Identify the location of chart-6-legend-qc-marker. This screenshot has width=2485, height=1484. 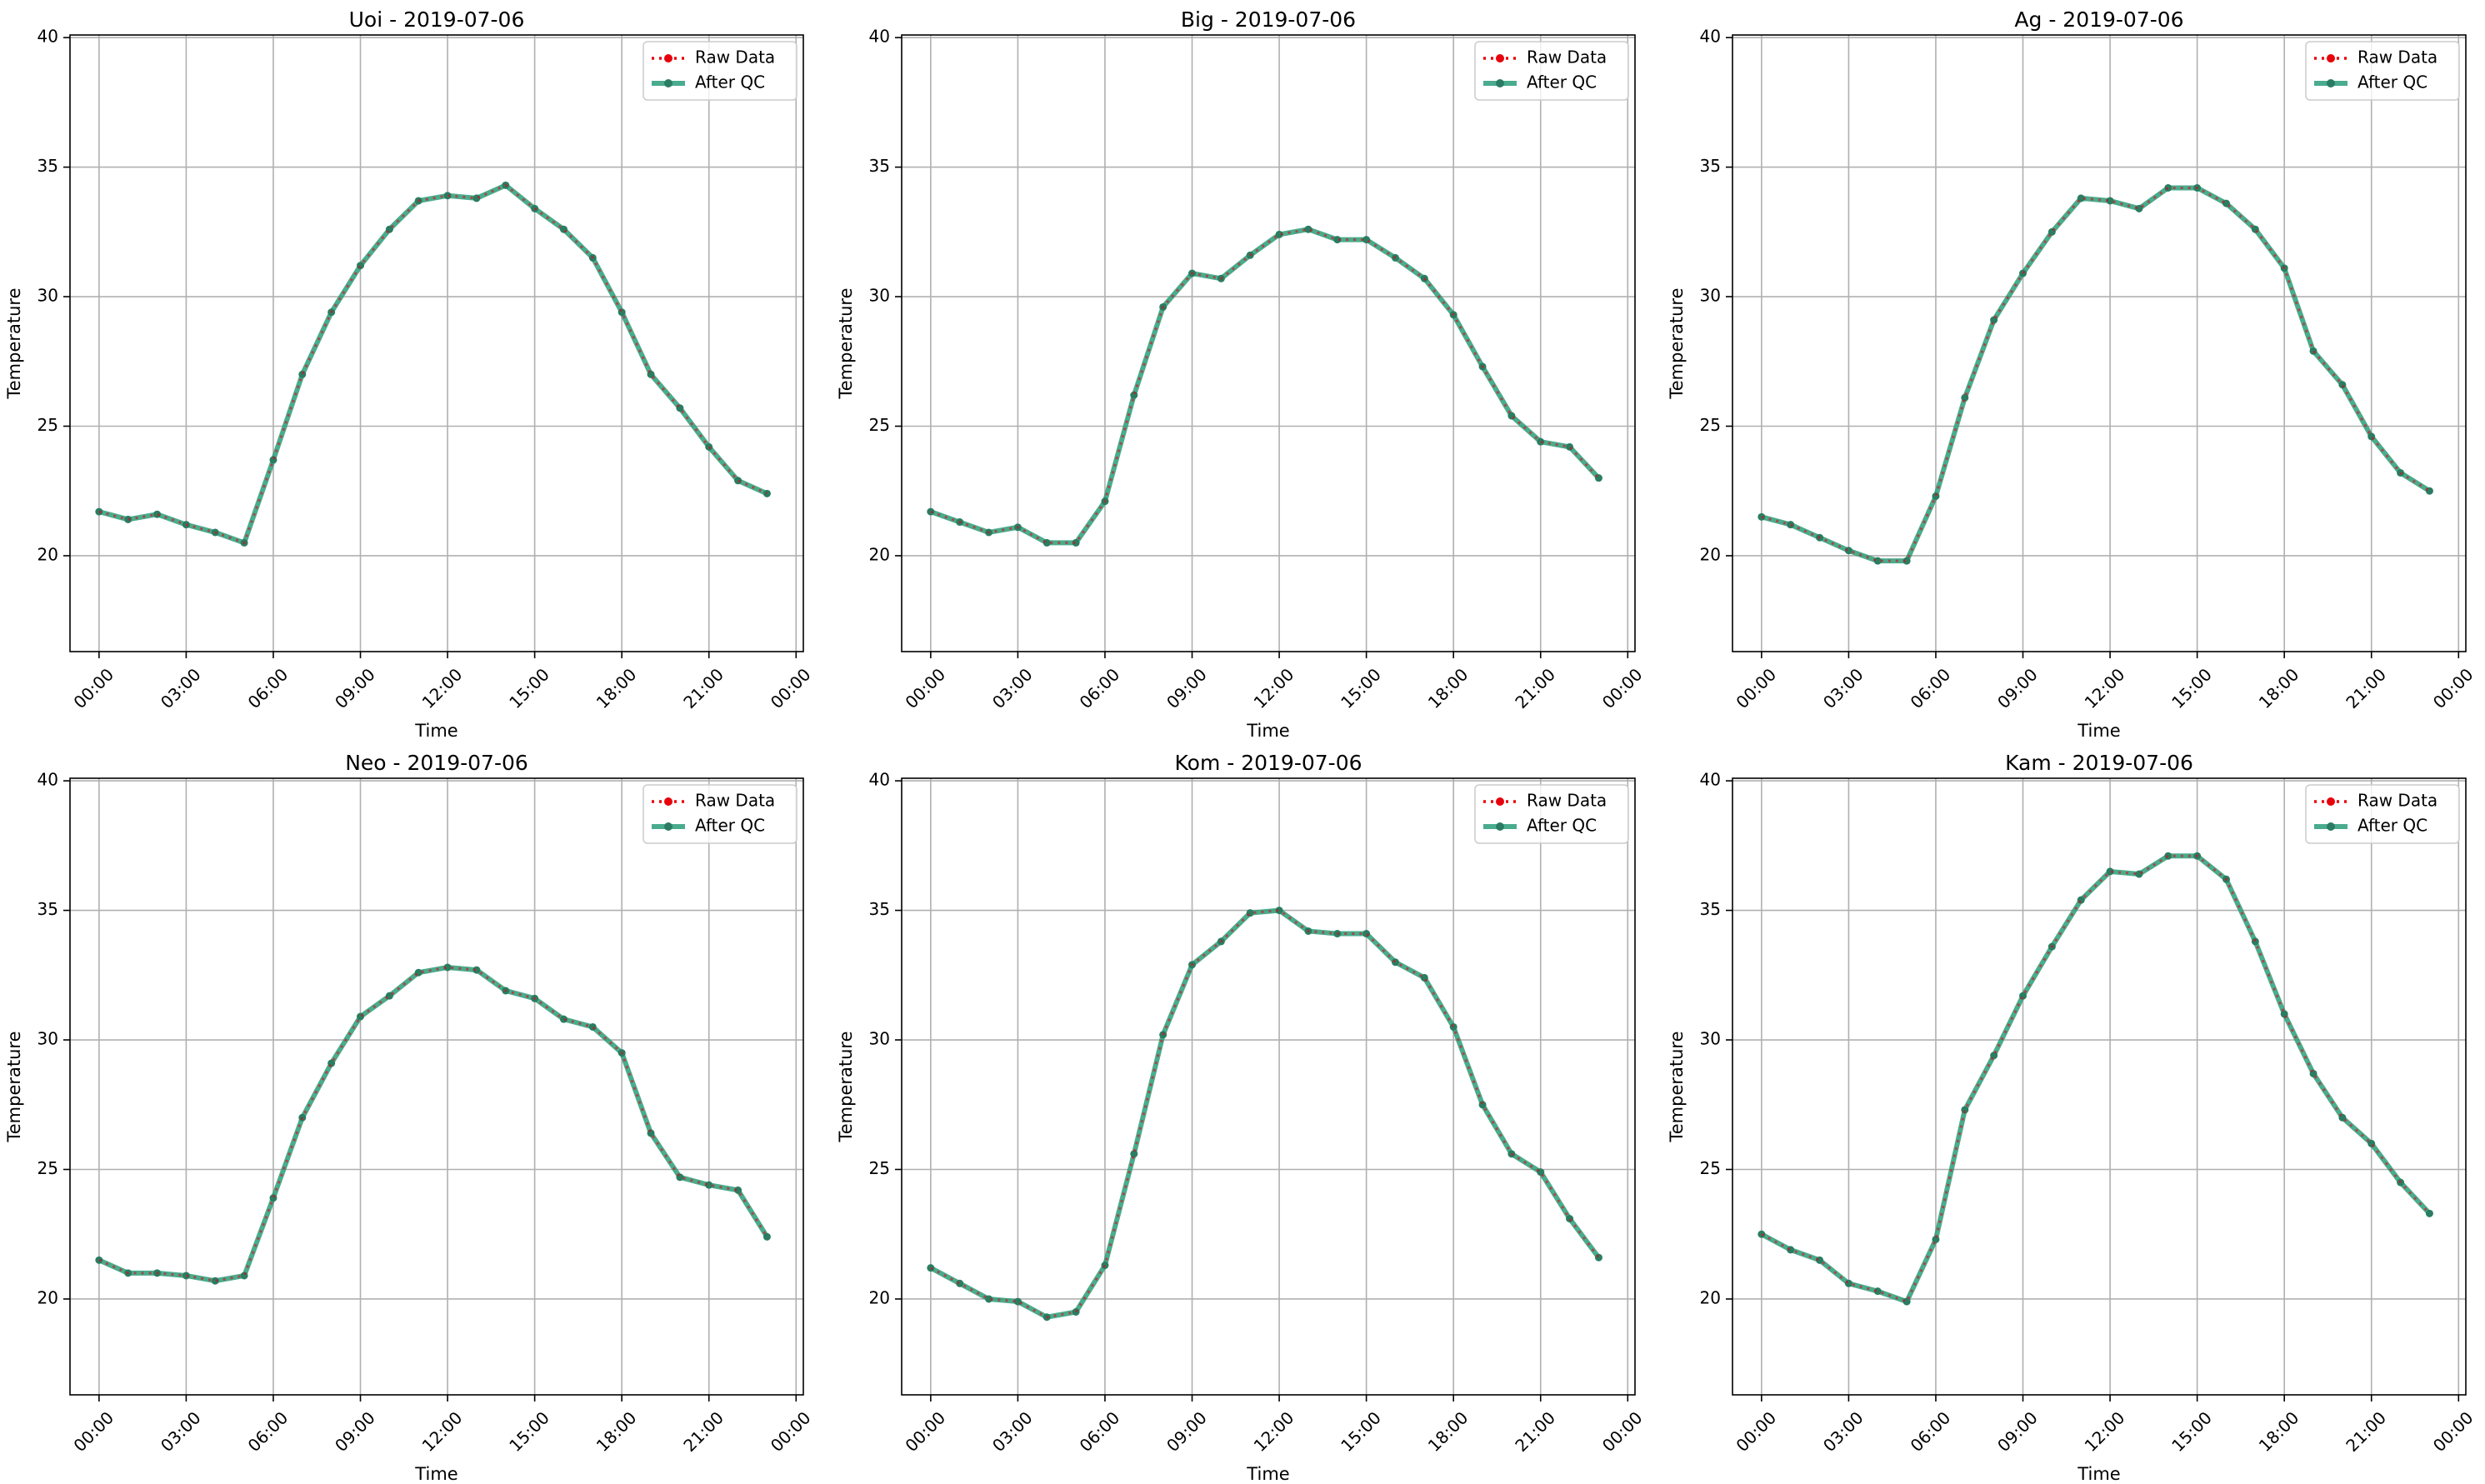
(2331, 826).